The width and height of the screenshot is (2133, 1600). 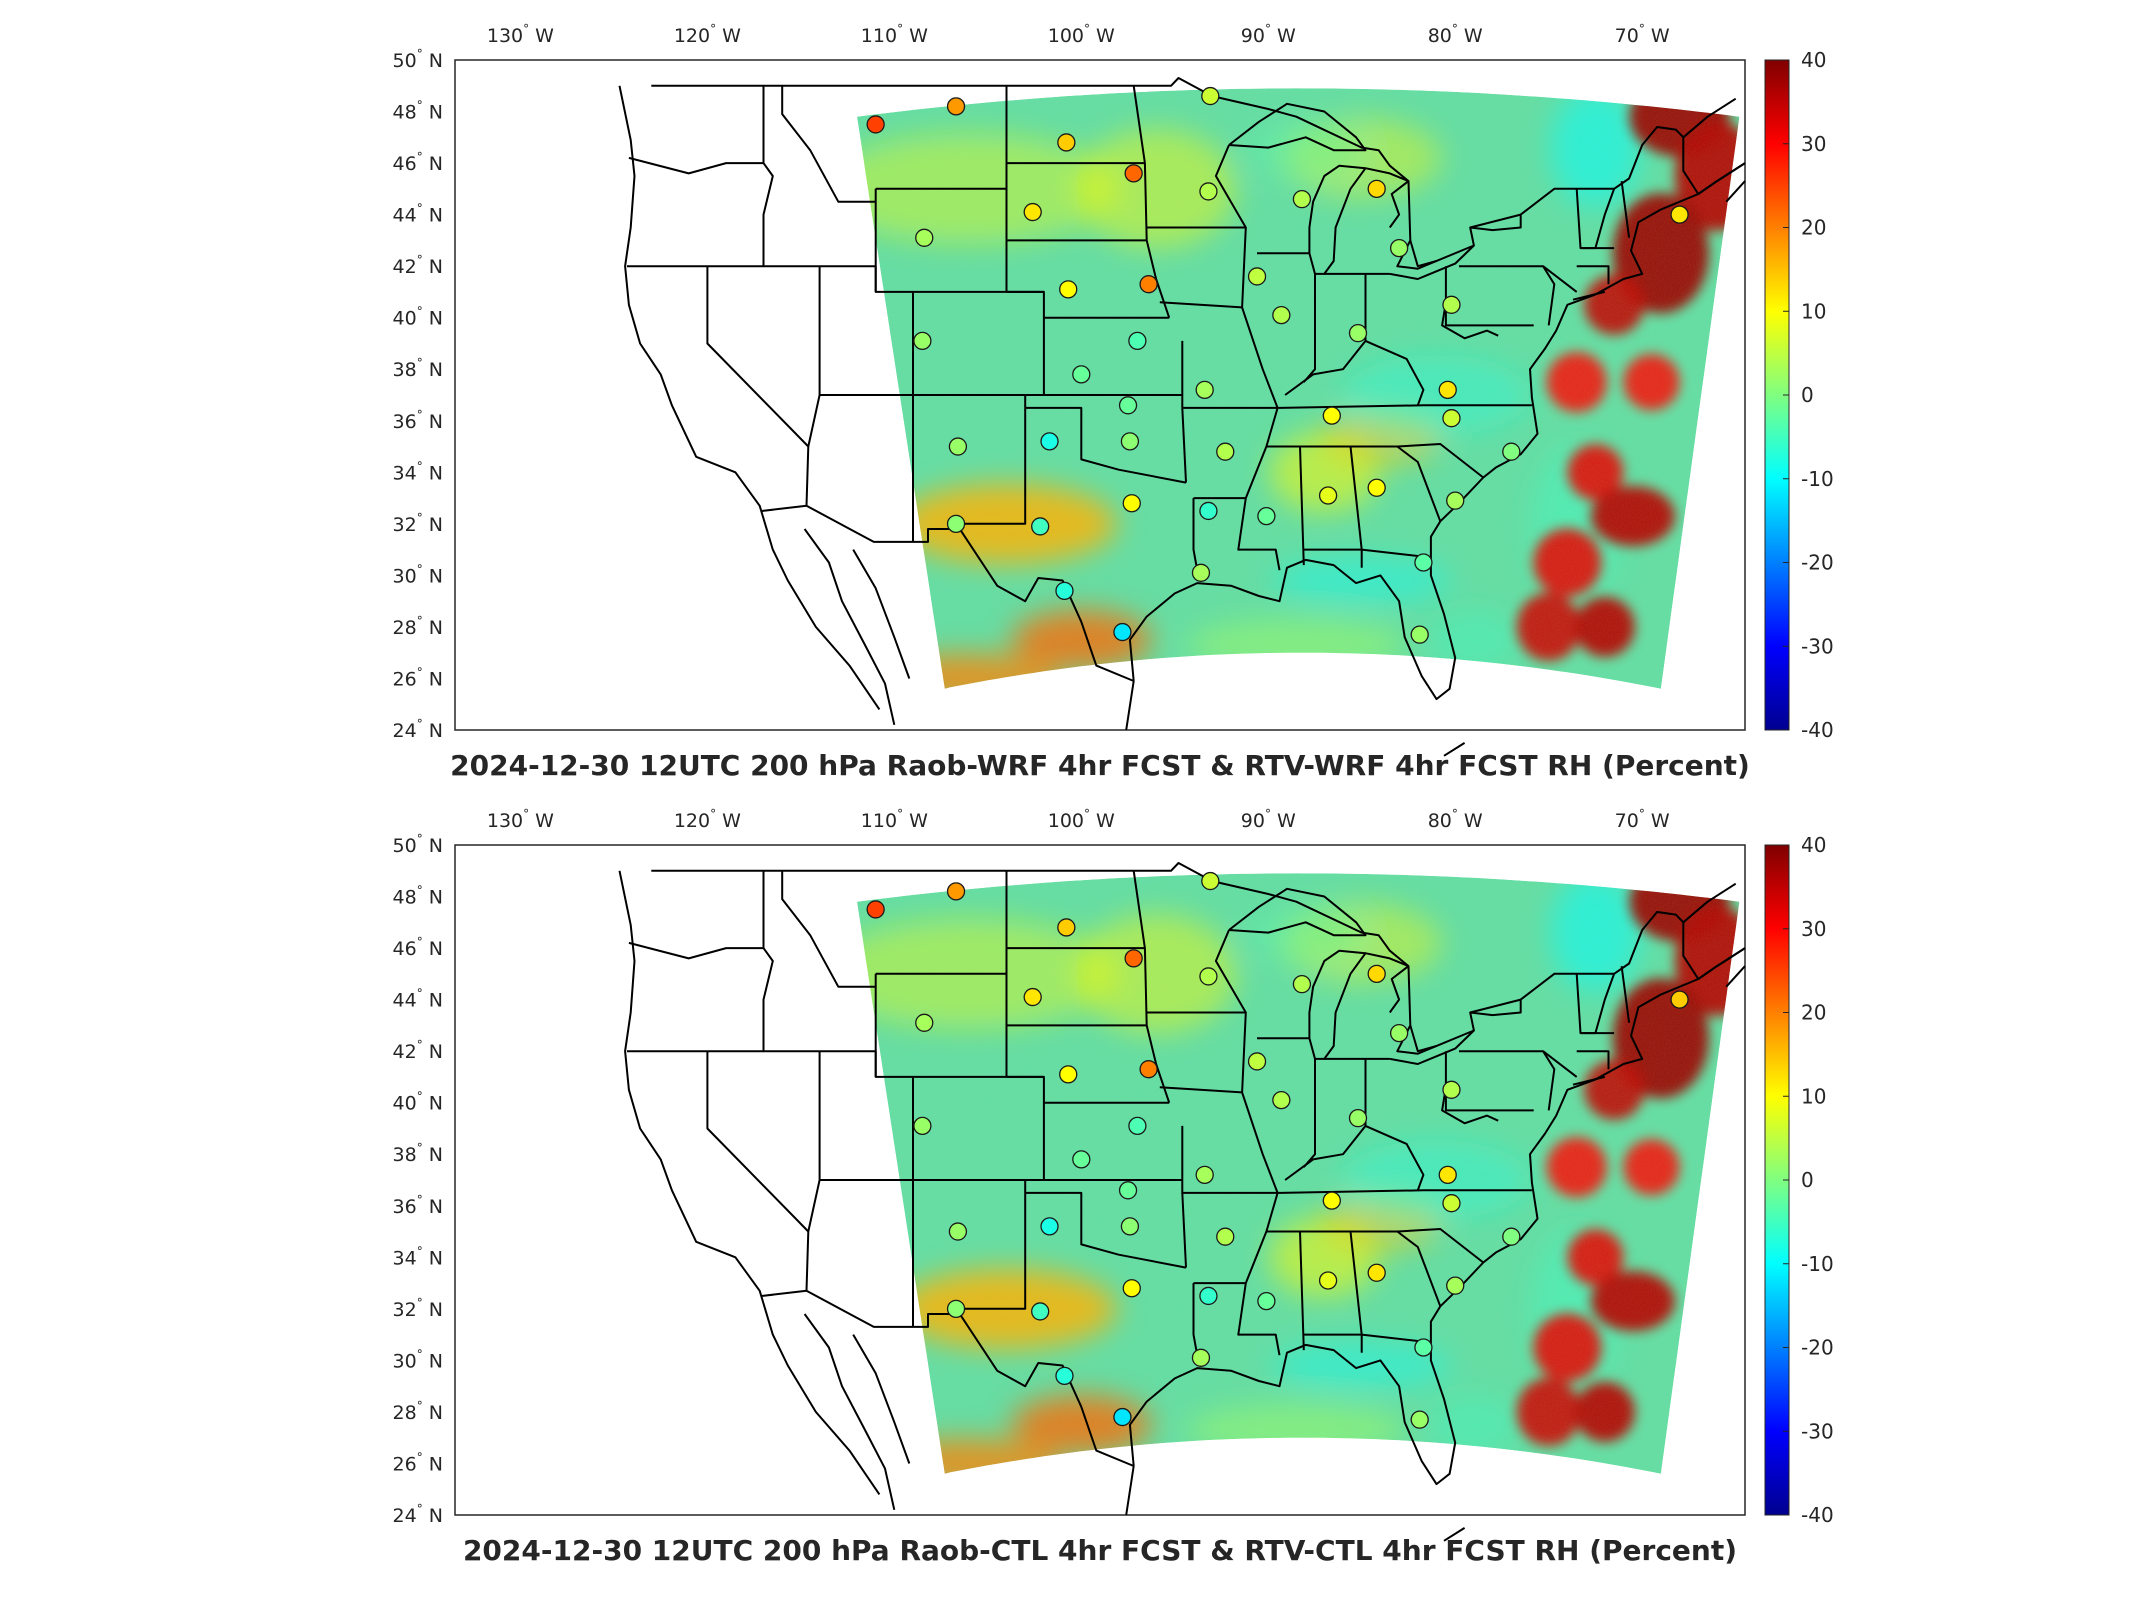 I want to click on longitude-tick-label: 90° W, so click(x=1268, y=819).